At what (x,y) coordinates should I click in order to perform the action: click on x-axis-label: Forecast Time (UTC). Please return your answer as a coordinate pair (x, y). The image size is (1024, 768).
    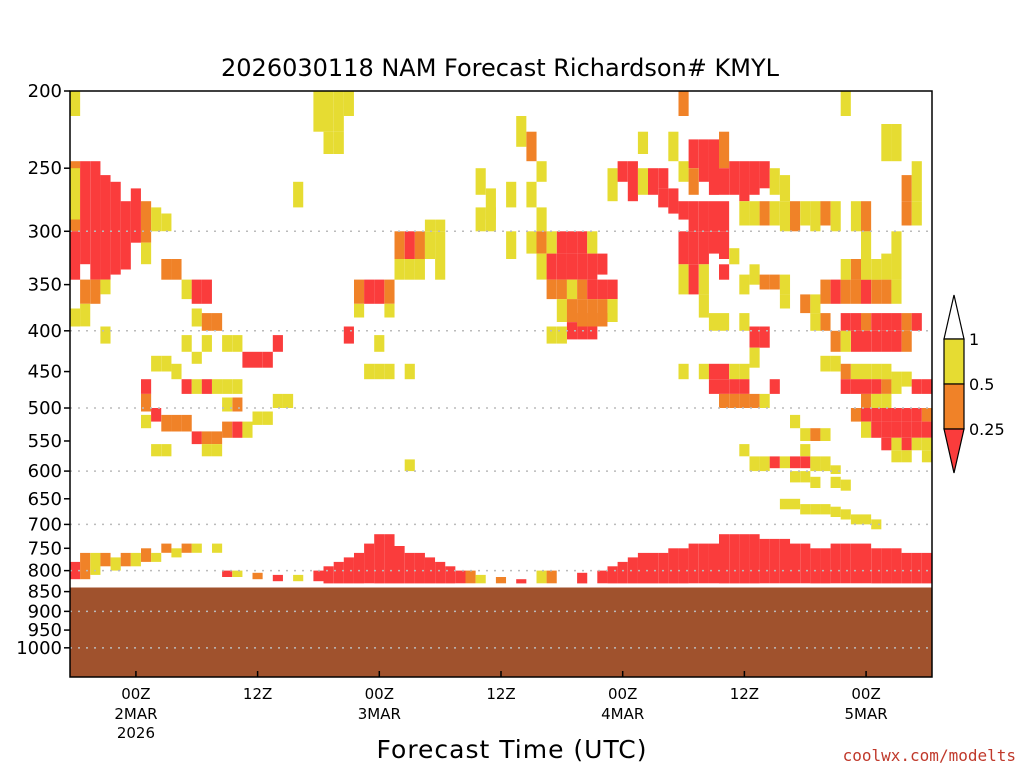
    Looking at the image, I should click on (512, 749).